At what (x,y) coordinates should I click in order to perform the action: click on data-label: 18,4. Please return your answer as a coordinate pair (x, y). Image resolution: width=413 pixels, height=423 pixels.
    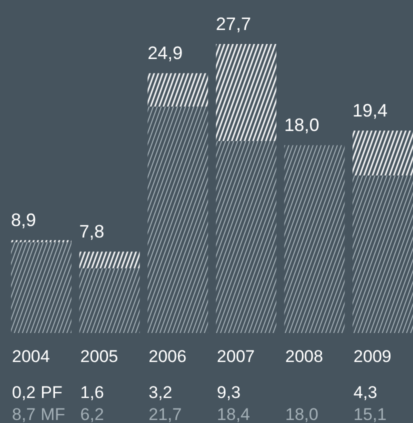
    Looking at the image, I should click on (233, 414).